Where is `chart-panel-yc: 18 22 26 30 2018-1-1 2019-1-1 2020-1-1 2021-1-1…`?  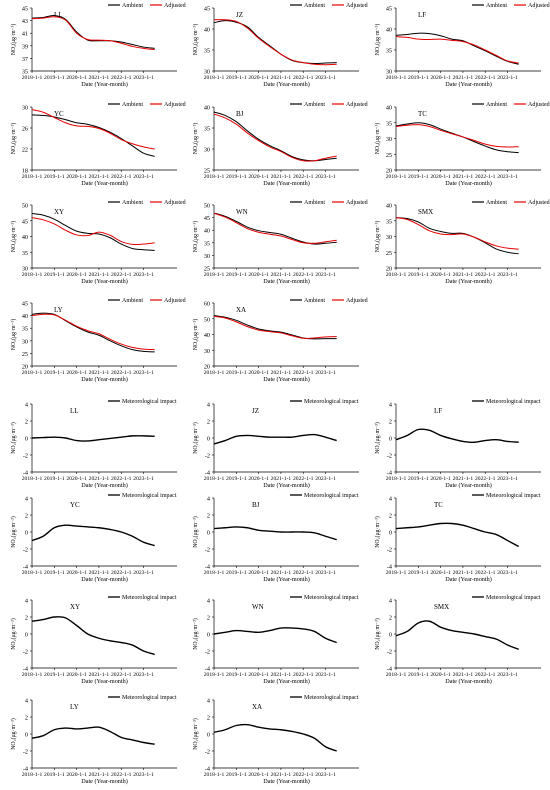 chart-panel-yc: 18 22 26 30 2018-1-1 2019-1-1 2020-1-1 2021-1-1… is located at coordinates (98, 144).